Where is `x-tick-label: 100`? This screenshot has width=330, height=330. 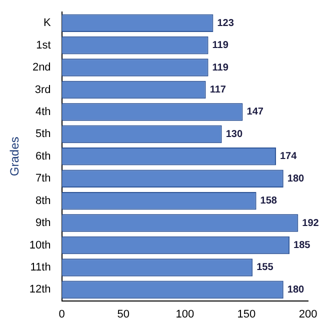
x-tick-label: 100 is located at coordinates (185, 314).